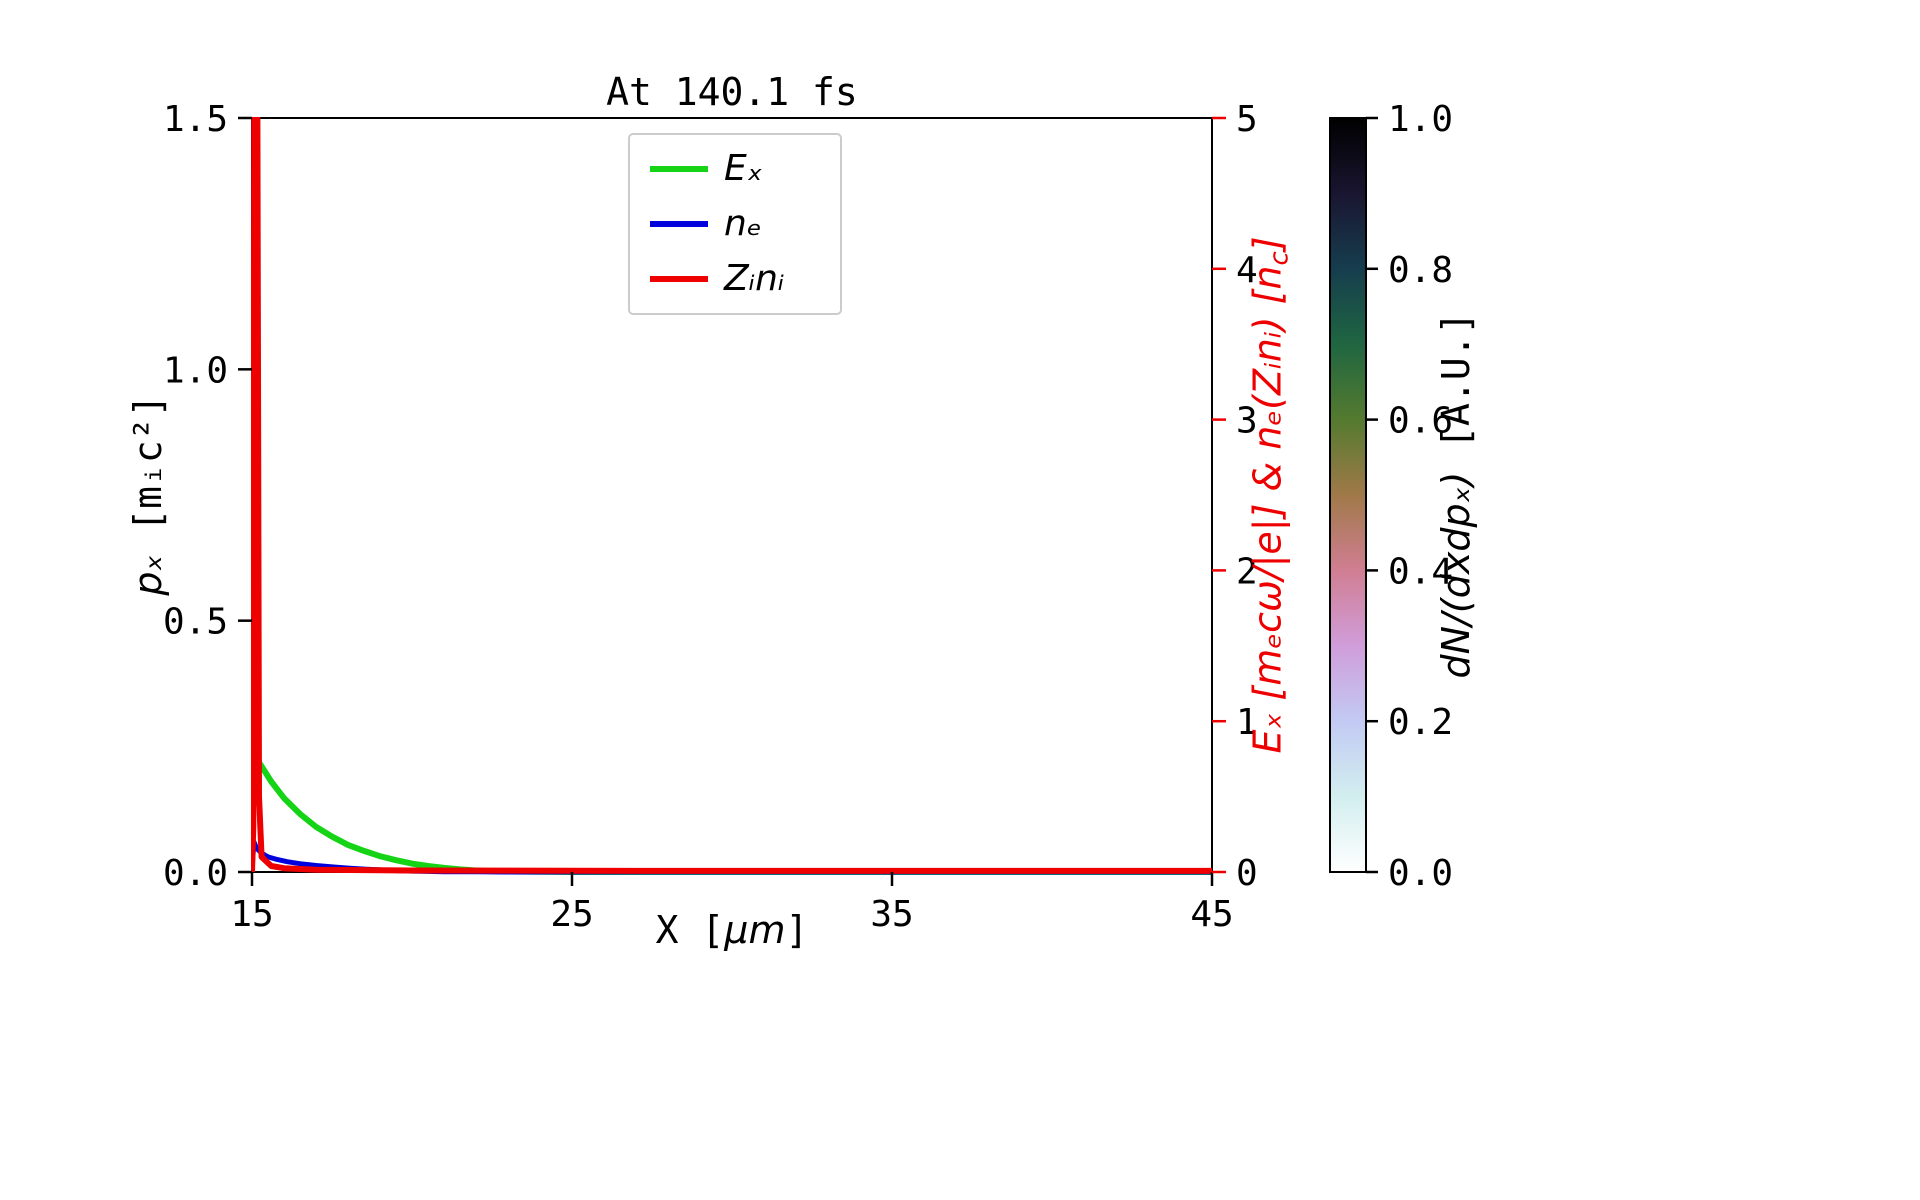  I want to click on y-right-tick-label: 1, so click(1247, 722).